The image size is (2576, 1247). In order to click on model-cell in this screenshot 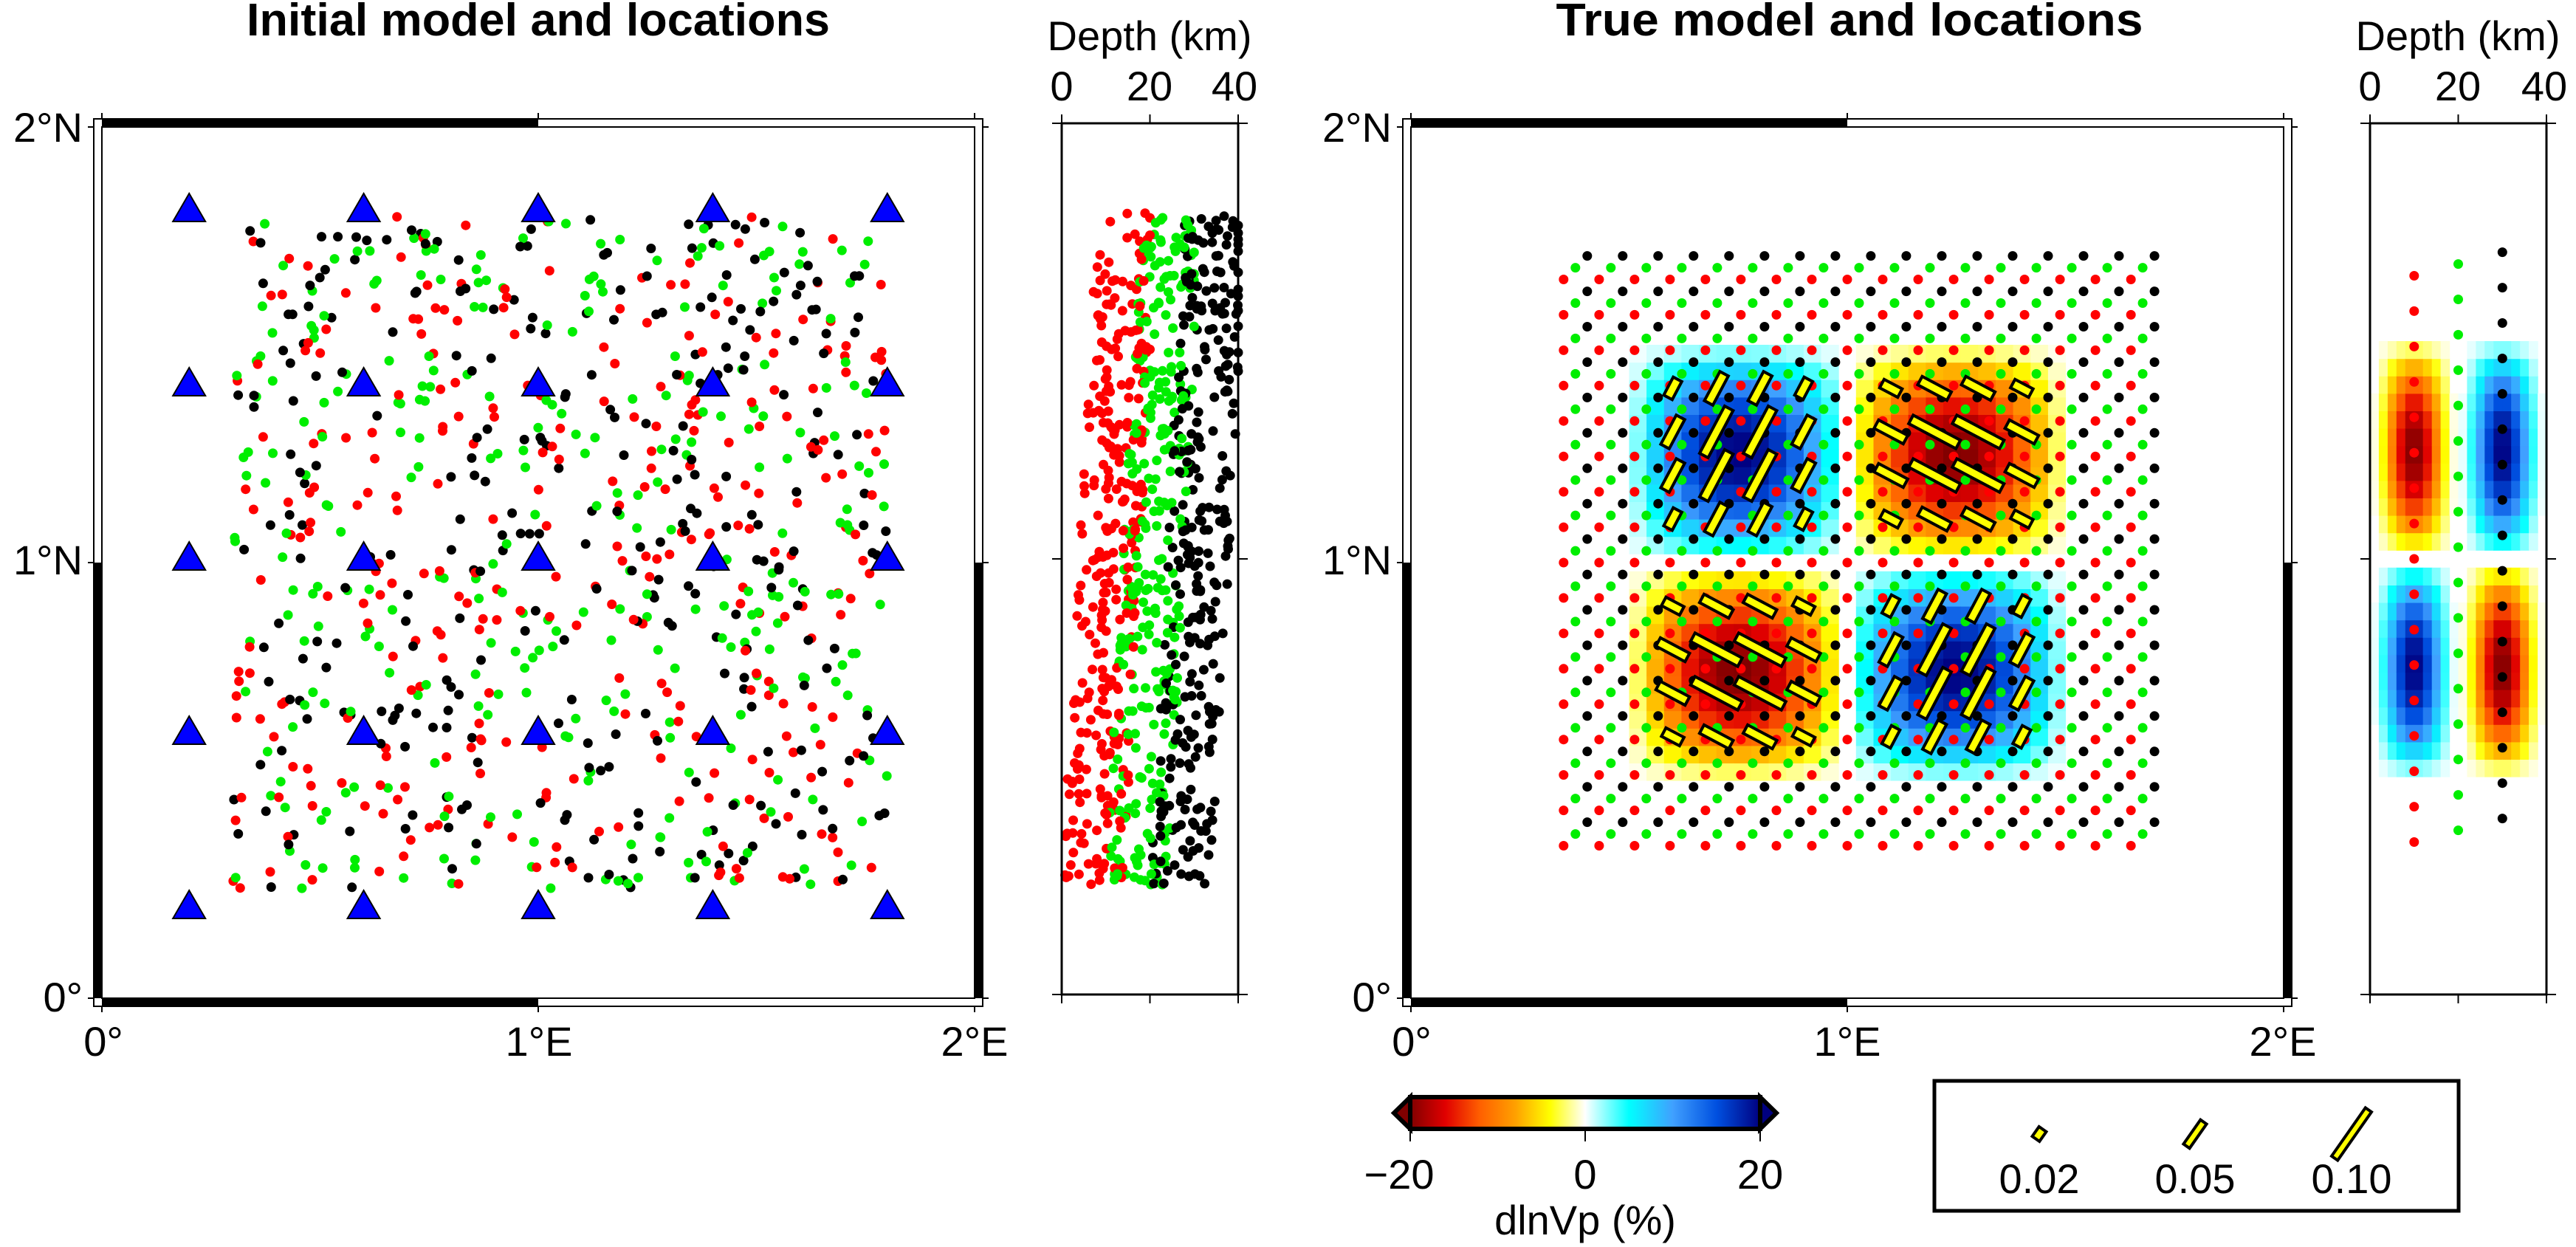, I will do `click(1882, 720)`.